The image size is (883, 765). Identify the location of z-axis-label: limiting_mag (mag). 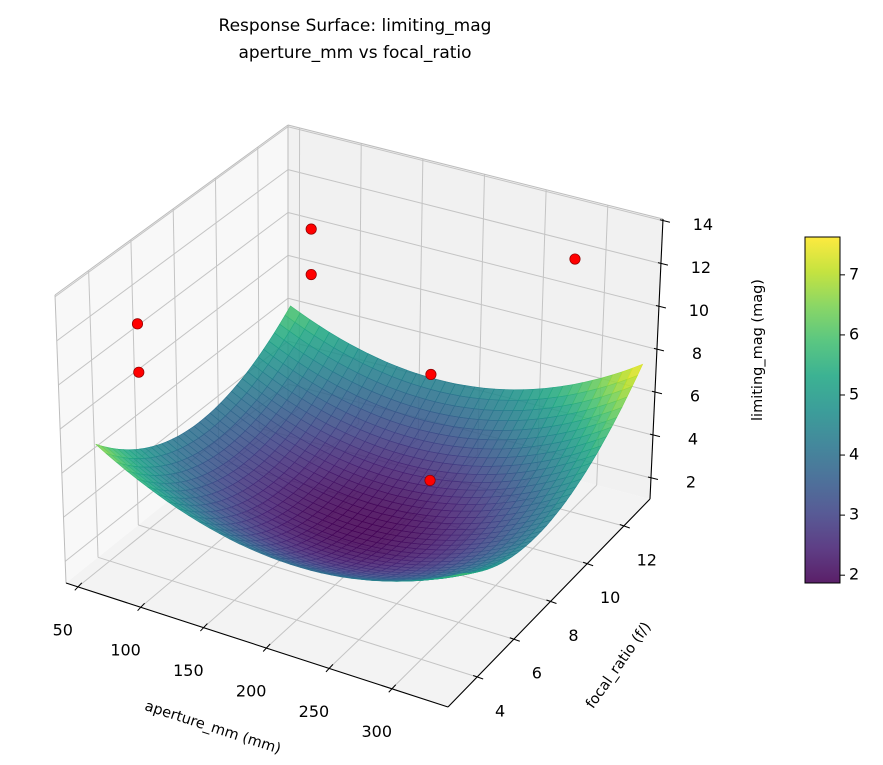
(758, 350).